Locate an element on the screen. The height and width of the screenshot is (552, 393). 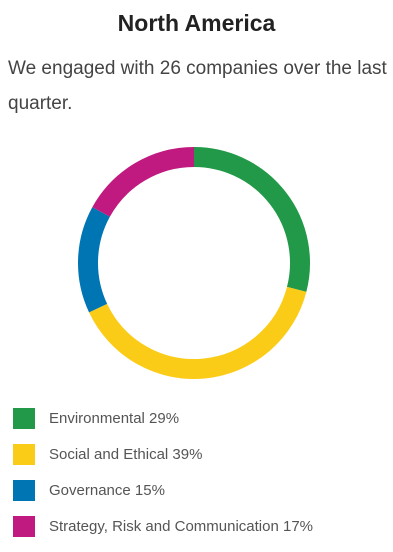
region-title: North America is located at coordinates (196, 23).